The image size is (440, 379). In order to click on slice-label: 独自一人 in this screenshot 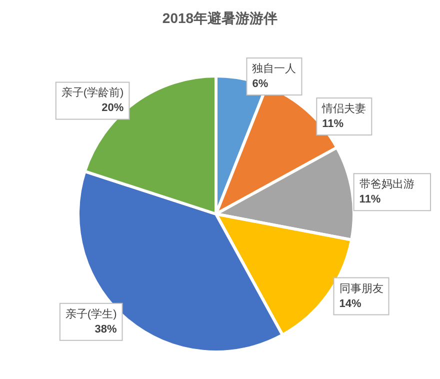, I will do `click(274, 68)`.